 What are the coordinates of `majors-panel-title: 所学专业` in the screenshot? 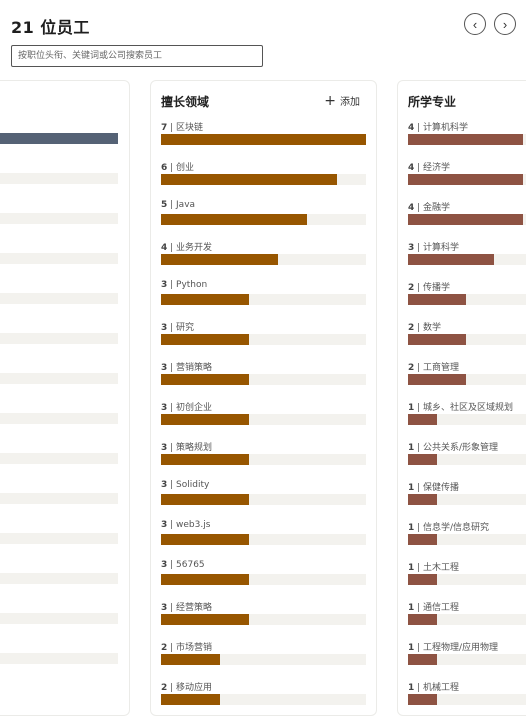 It's located at (432, 102).